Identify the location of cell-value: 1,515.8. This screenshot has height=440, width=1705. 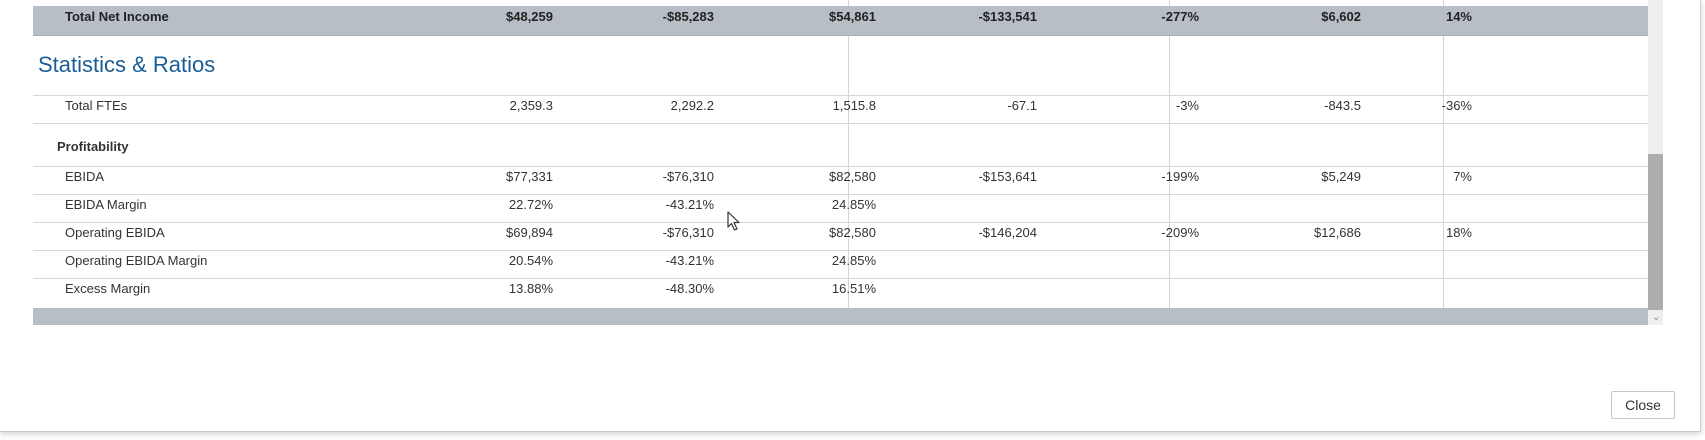
(854, 105).